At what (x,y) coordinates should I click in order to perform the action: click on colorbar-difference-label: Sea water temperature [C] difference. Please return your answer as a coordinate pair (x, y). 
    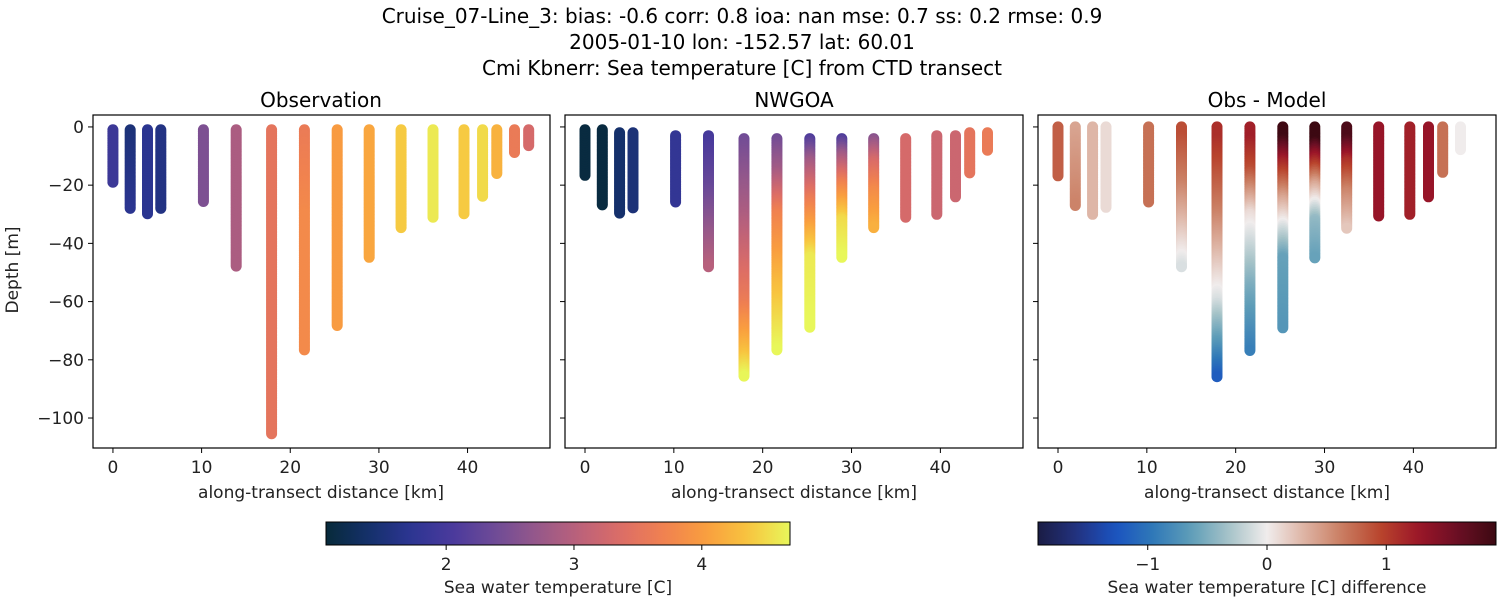
    Looking at the image, I should click on (1266, 588).